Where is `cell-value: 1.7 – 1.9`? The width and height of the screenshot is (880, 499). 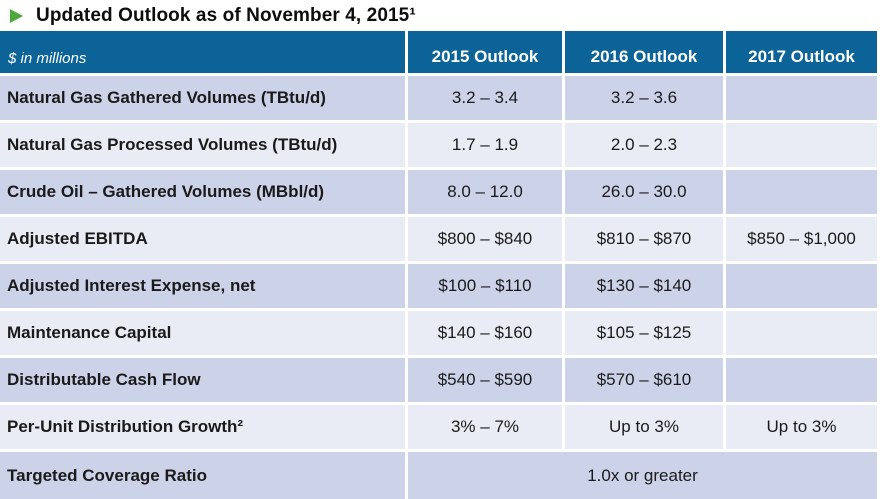
cell-value: 1.7 – 1.9 is located at coordinates (485, 145).